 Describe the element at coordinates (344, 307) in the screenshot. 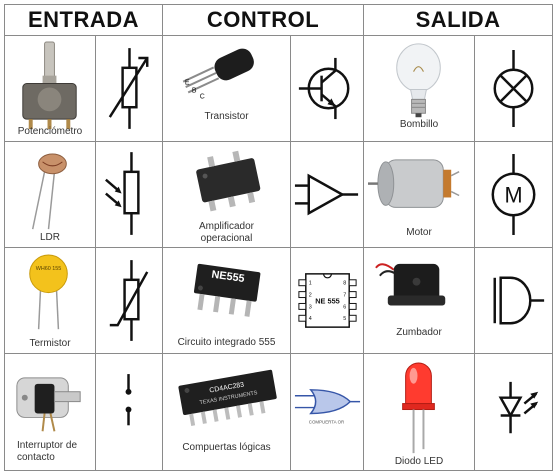

I see `ic555-pin-6: 6` at that location.